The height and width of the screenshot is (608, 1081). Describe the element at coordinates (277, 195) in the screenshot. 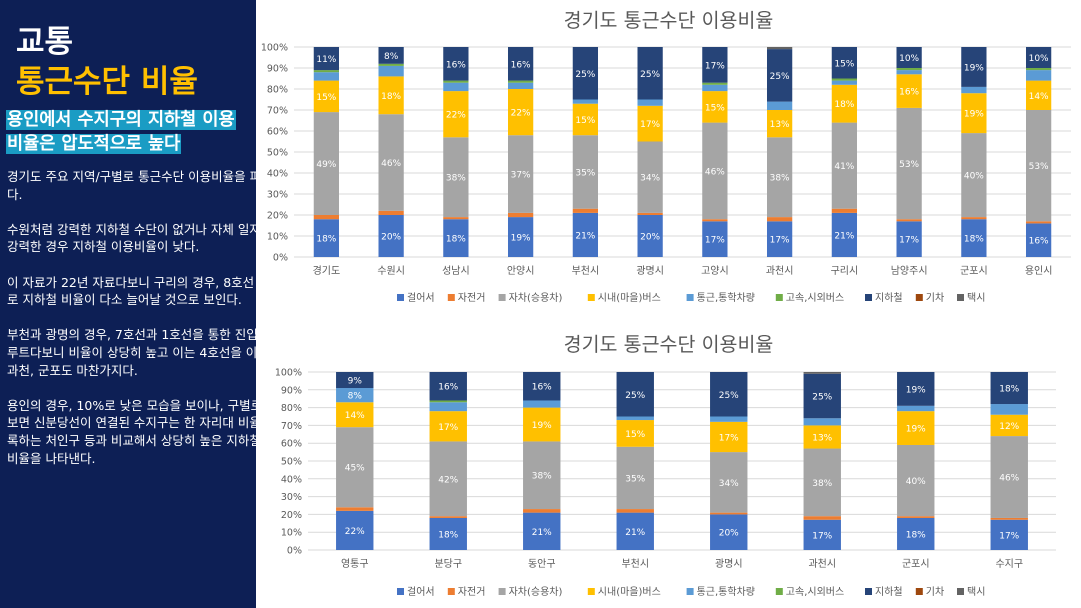

I see `y-tick-label: 30%` at that location.